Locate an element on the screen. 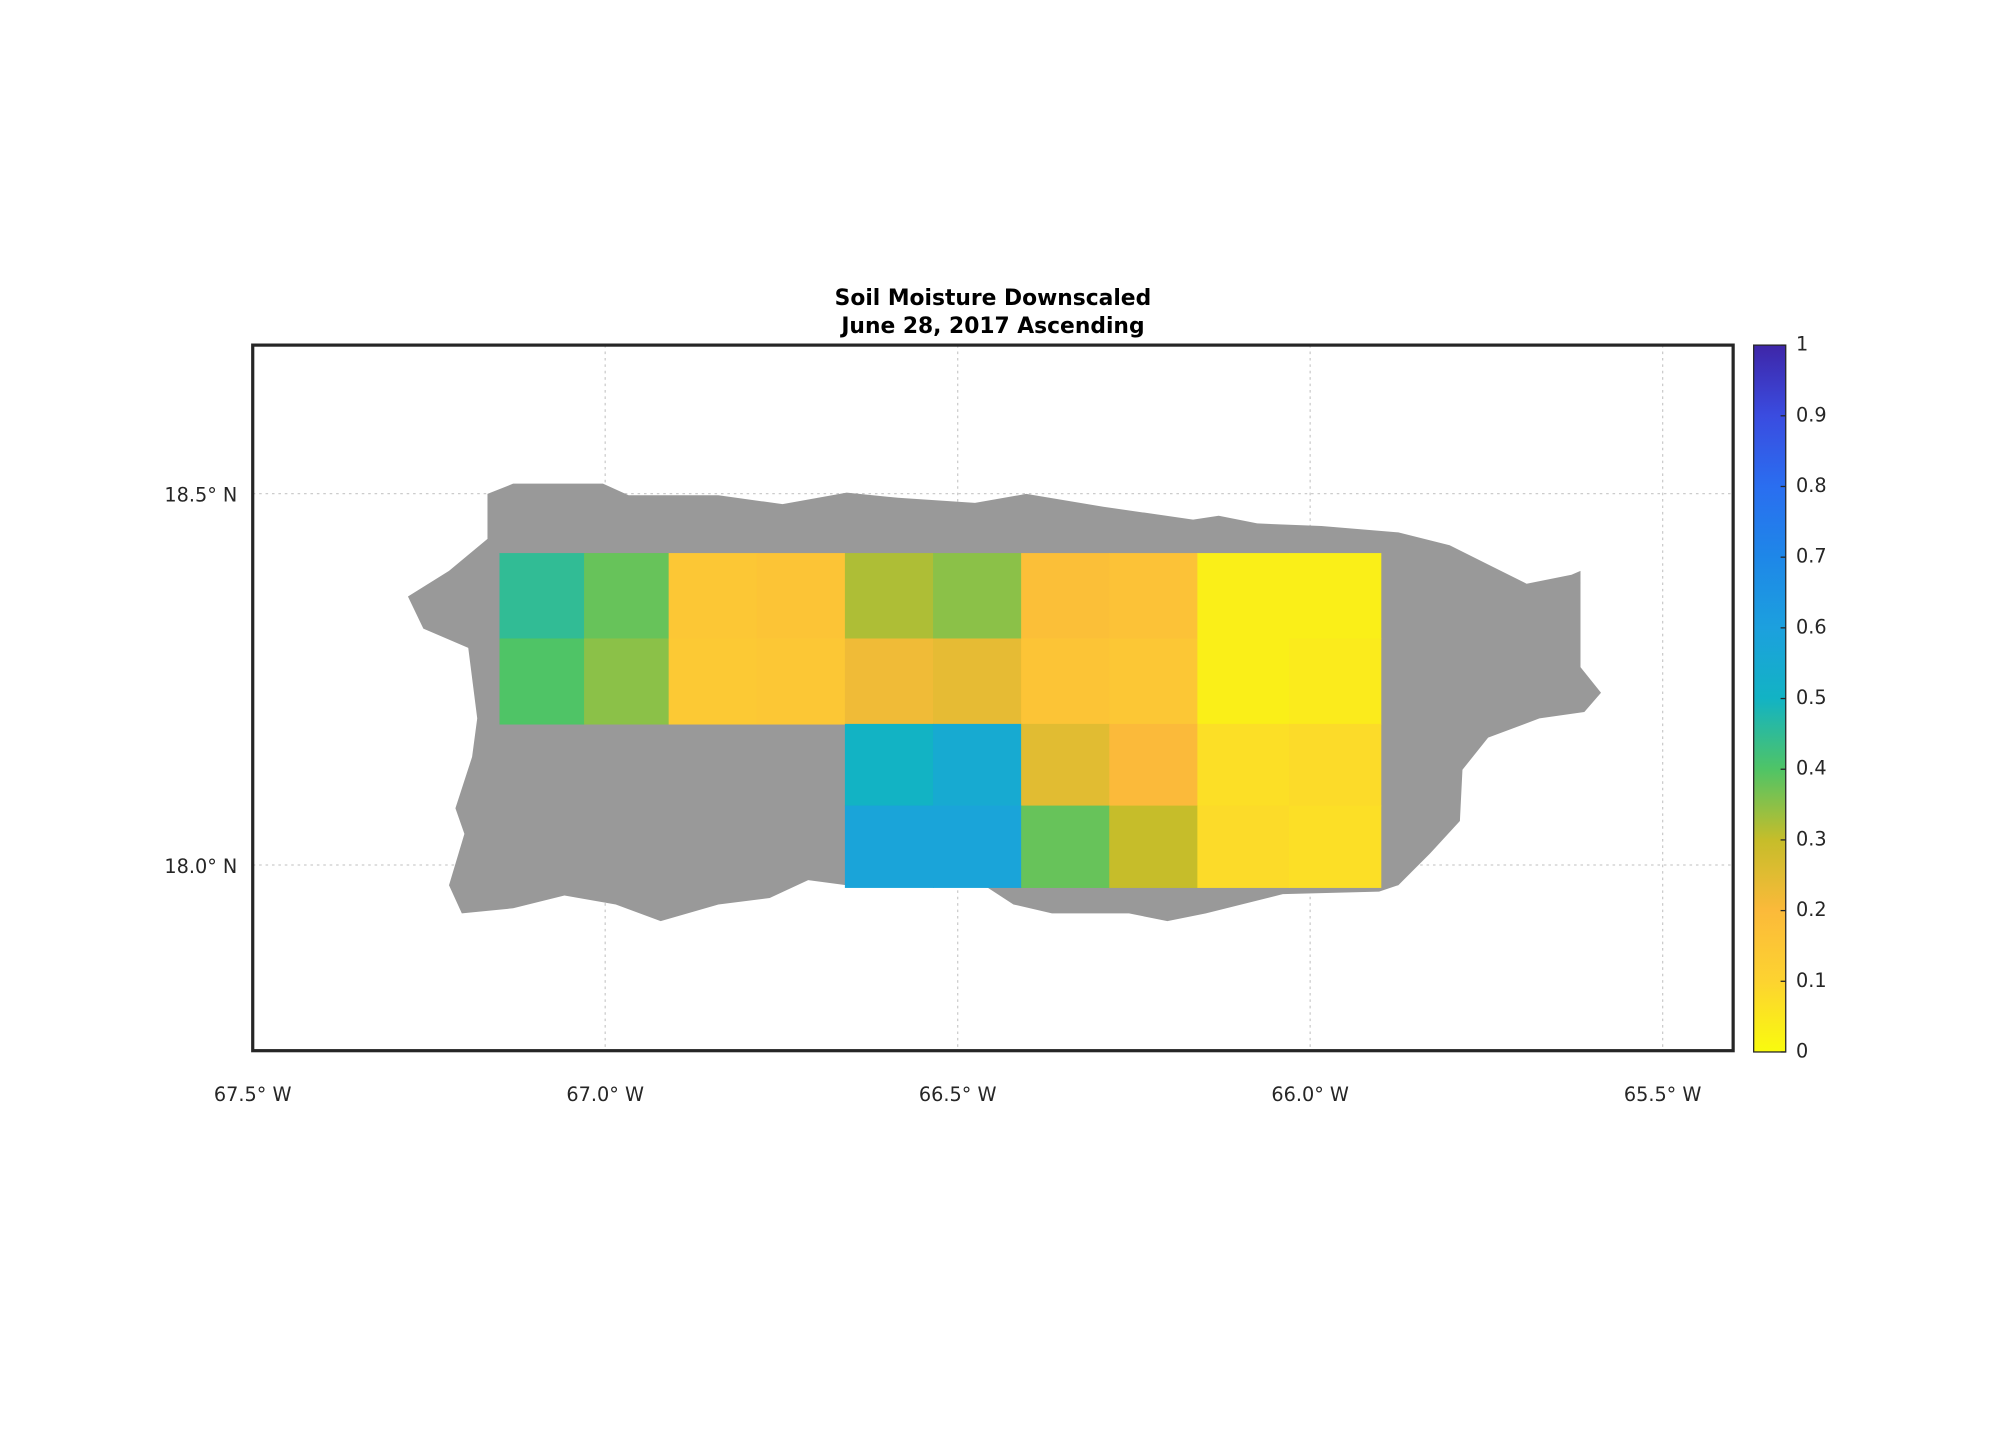 Image resolution: width=1991 pixels, height=1437 pixels. colorbar-tick-label: 0.7 is located at coordinates (1811, 556).